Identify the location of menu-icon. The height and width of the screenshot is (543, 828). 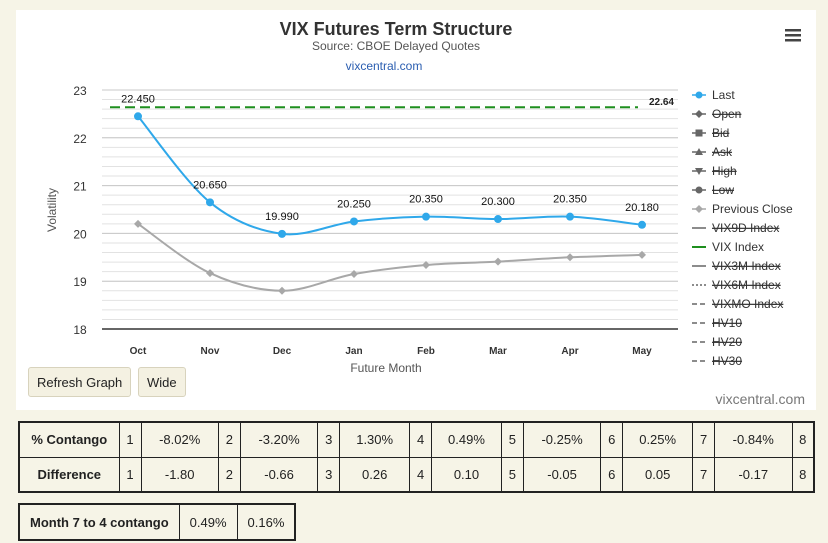
(793, 35).